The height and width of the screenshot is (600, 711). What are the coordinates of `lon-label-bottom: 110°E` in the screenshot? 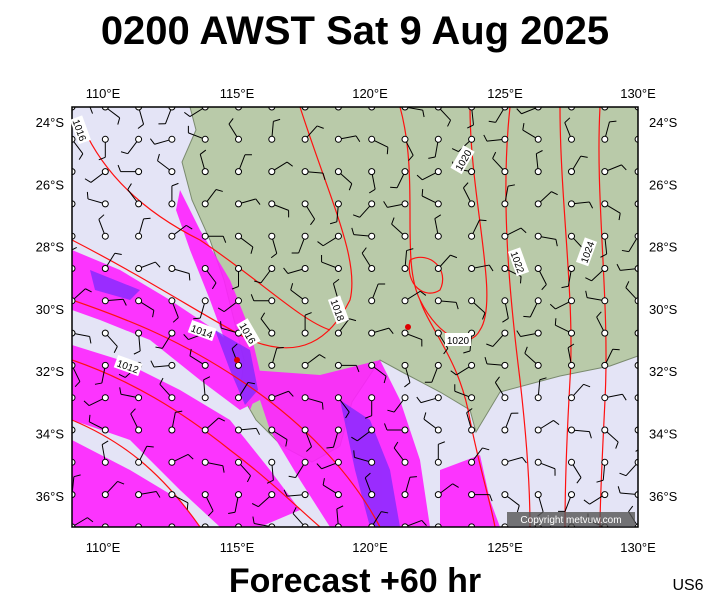 It's located at (103, 547).